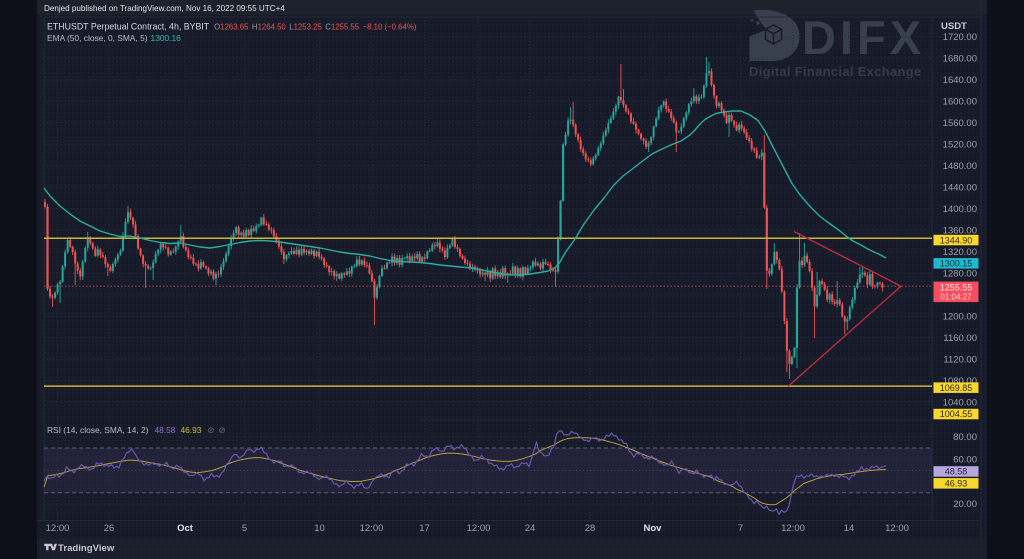 This screenshot has height=559, width=1024. What do you see at coordinates (849, 528) in the screenshot?
I see `svg-text: 14` at bounding box center [849, 528].